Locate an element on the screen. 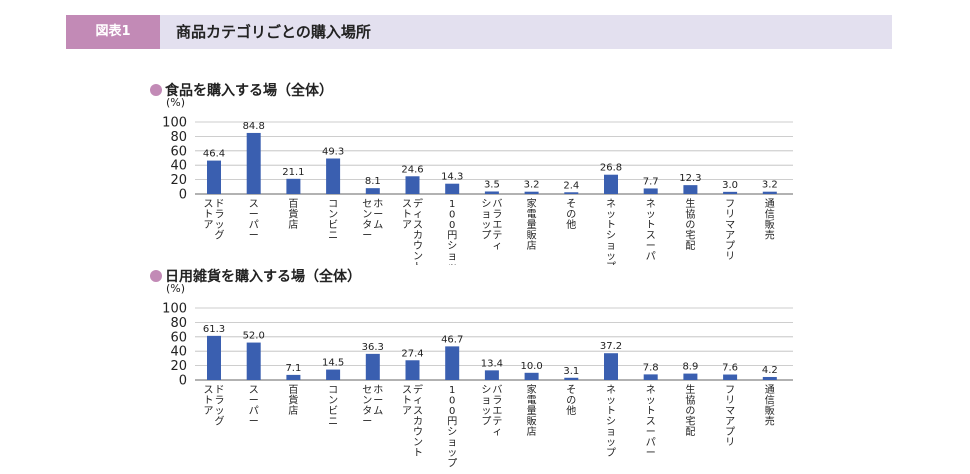  data-label: 2.4 is located at coordinates (571, 185).